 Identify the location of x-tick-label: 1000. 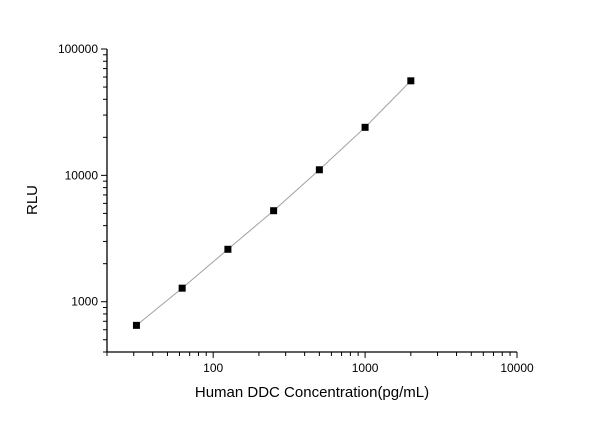
(365, 368).